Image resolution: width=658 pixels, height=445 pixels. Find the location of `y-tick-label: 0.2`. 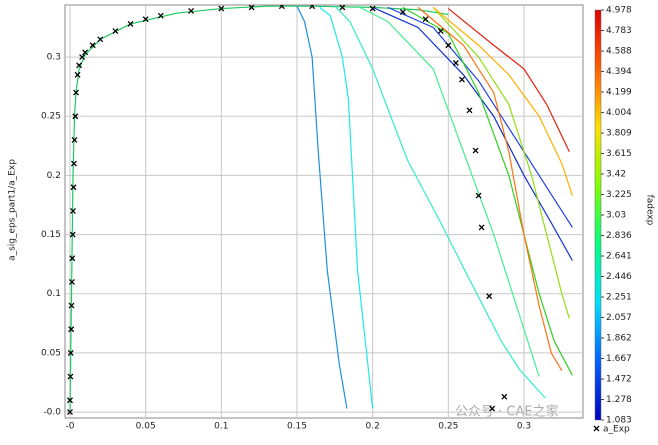

y-tick-label: 0.2 is located at coordinates (54, 176).